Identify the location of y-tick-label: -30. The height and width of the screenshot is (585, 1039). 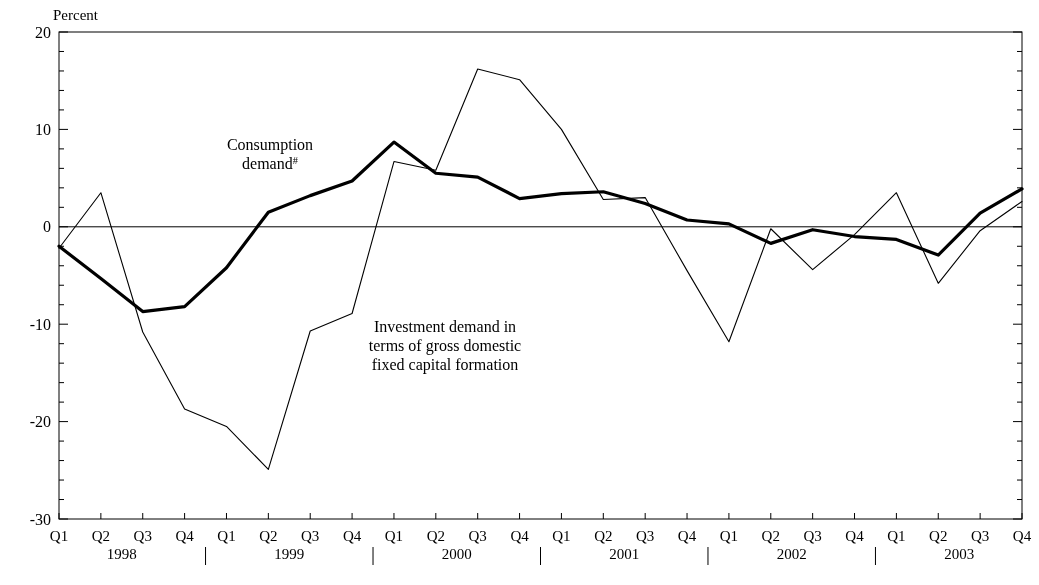
(40, 519).